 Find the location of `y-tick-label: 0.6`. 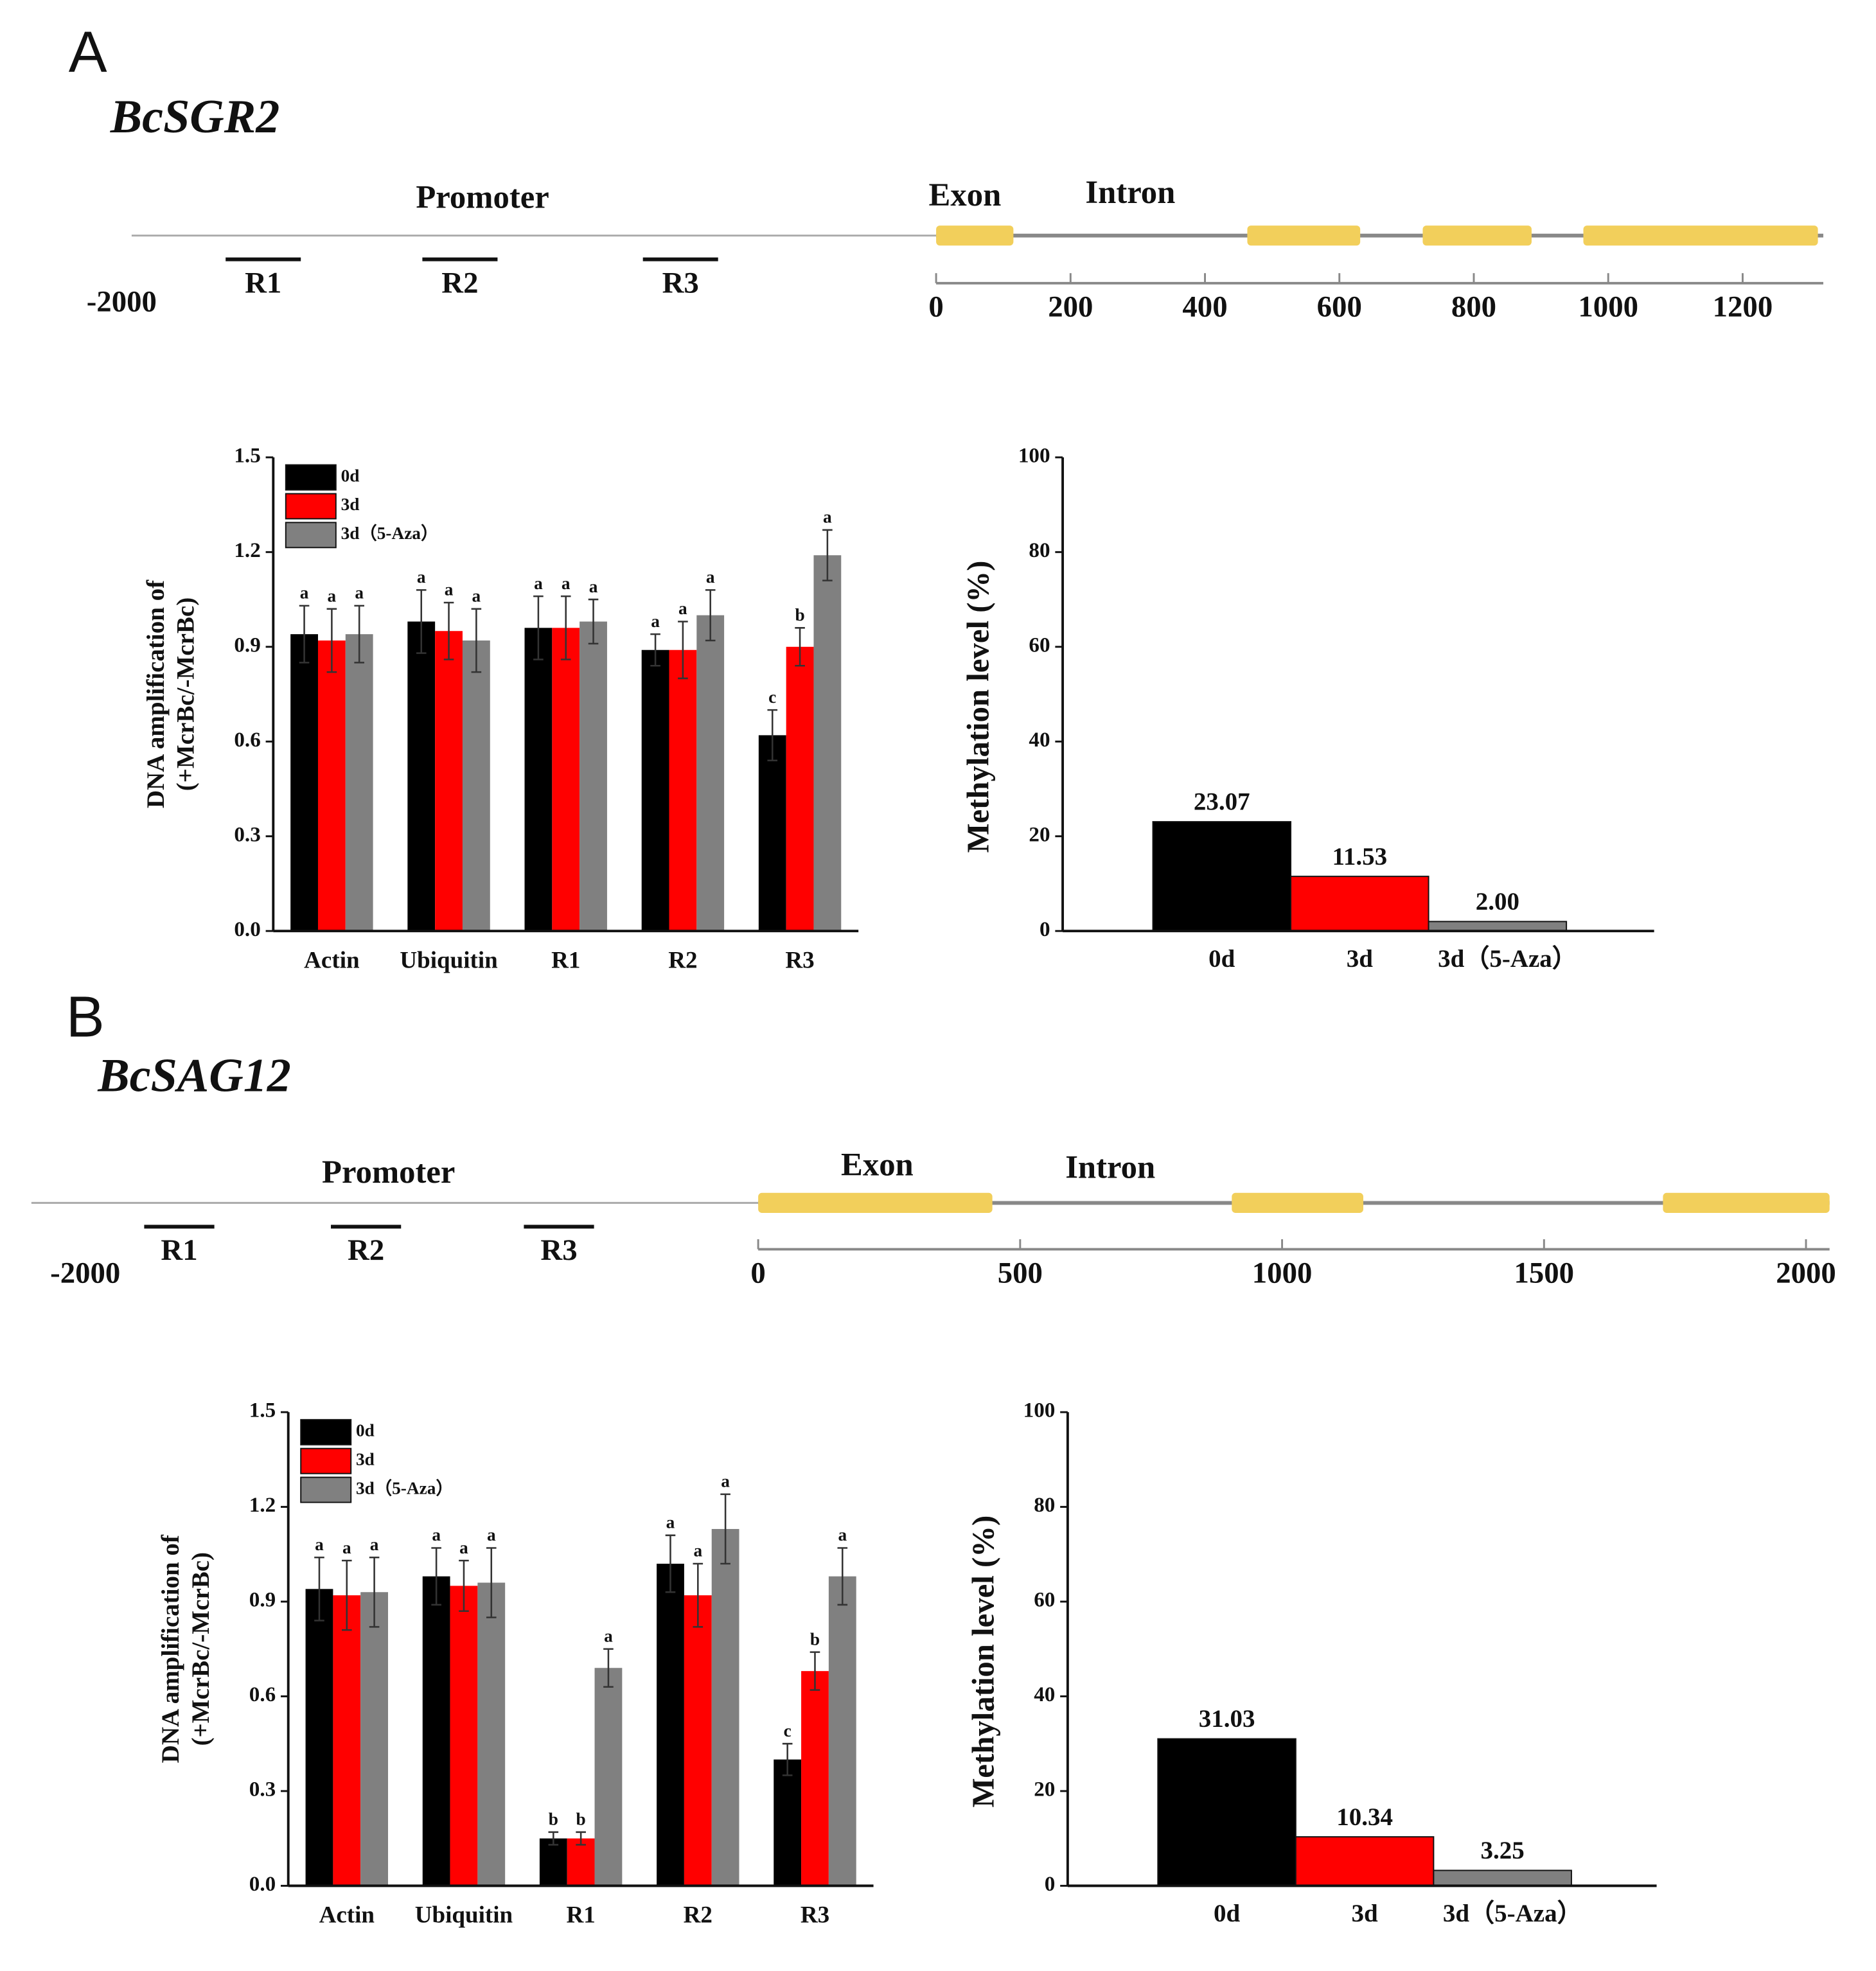

y-tick-label: 0.6 is located at coordinates (262, 1694).